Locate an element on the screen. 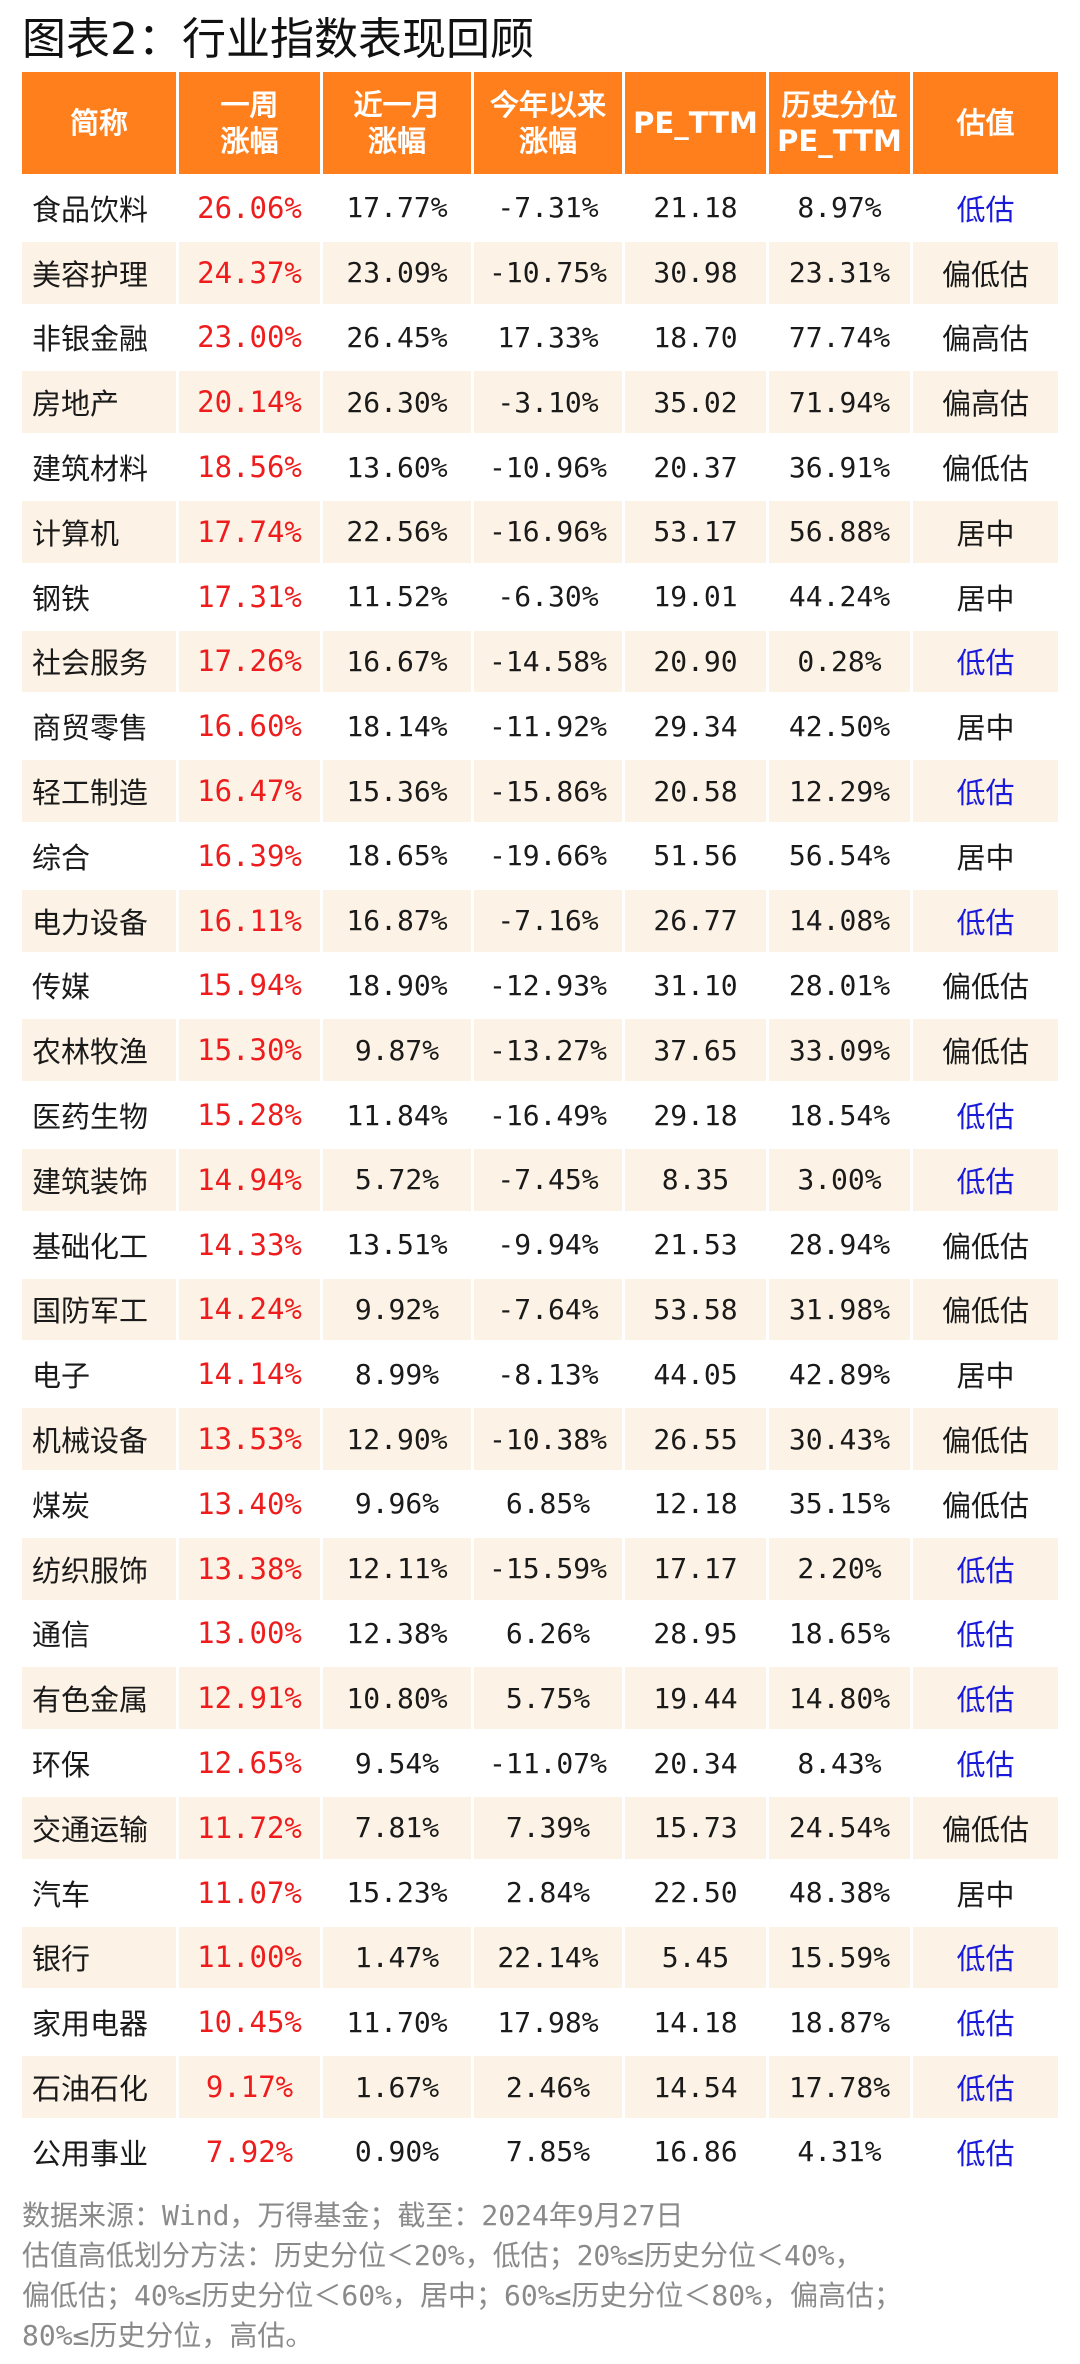  cell-name: 国防军工 is located at coordinates (100, 1309).